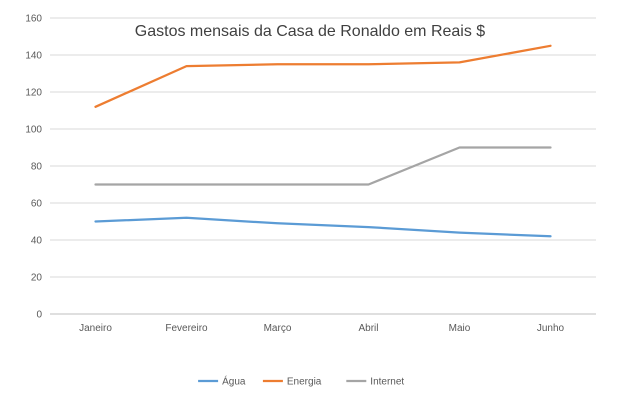 The height and width of the screenshot is (408, 635). I want to click on y-tick-label: 0, so click(39, 315).